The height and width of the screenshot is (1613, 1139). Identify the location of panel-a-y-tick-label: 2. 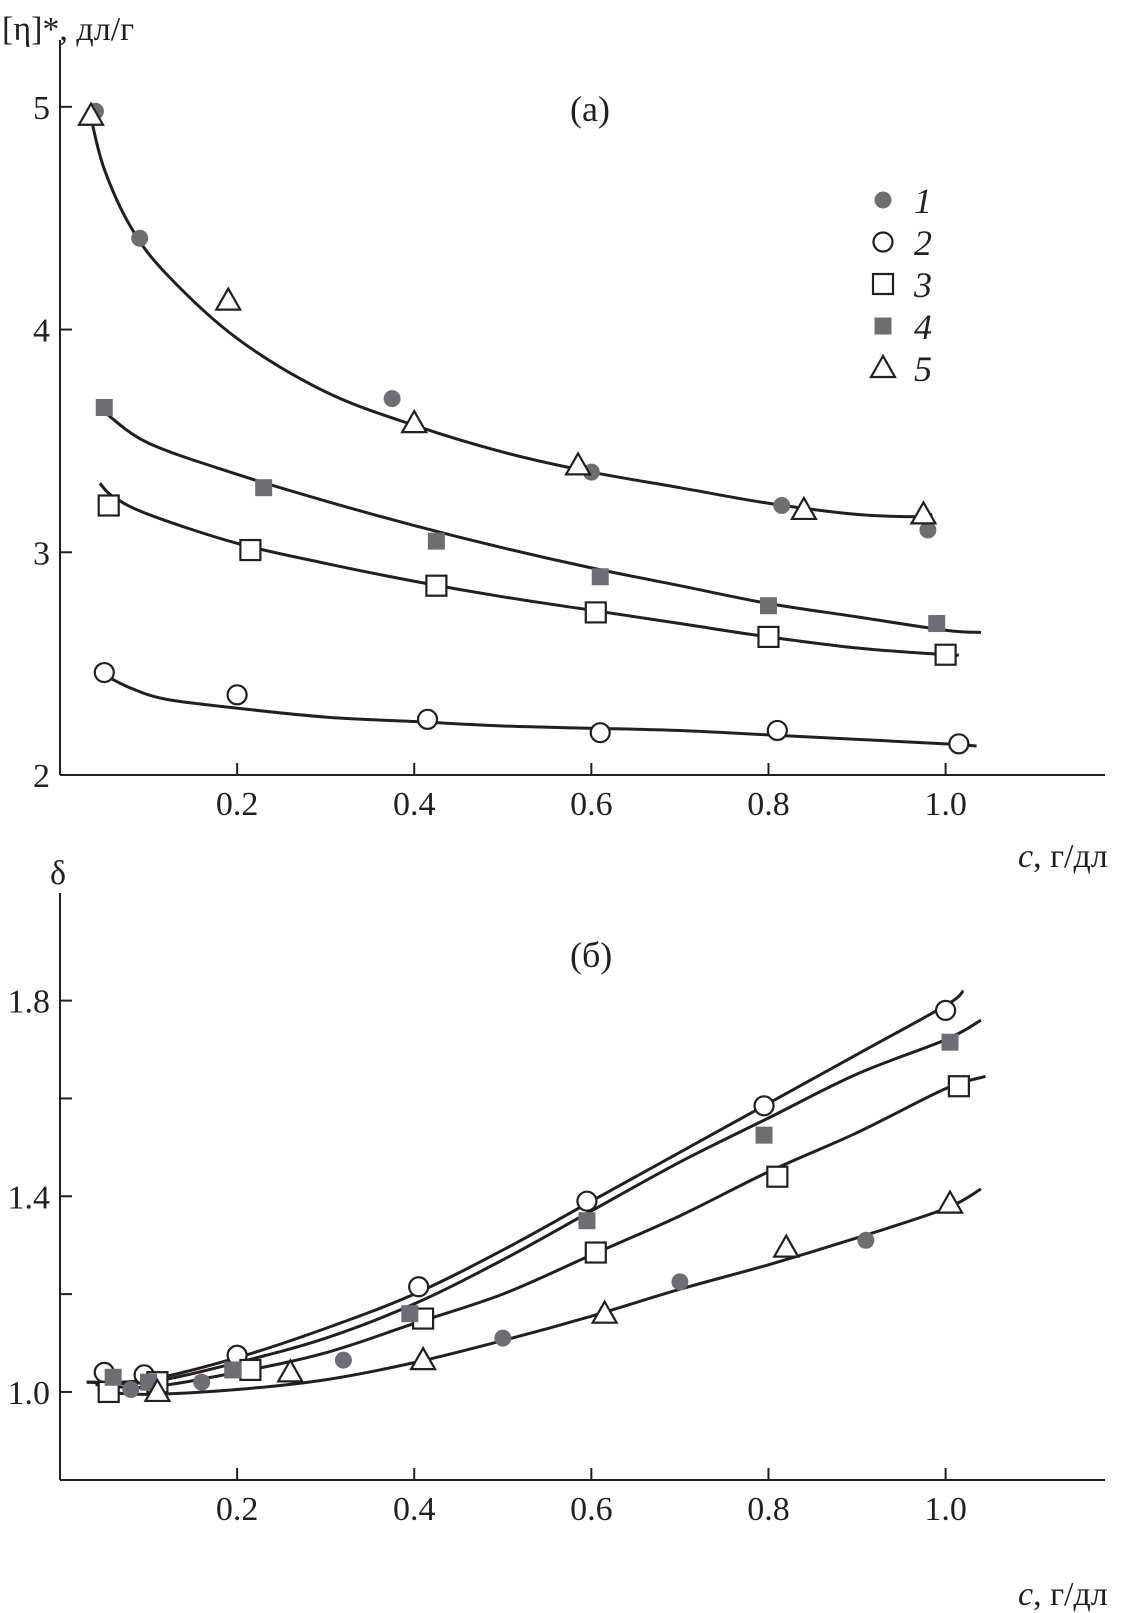
(41, 776).